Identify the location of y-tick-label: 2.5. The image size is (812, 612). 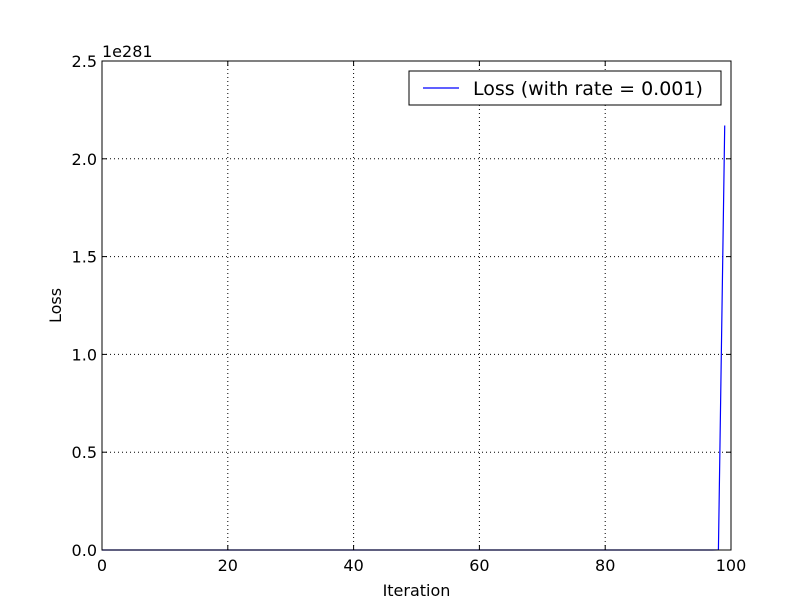
(84, 61).